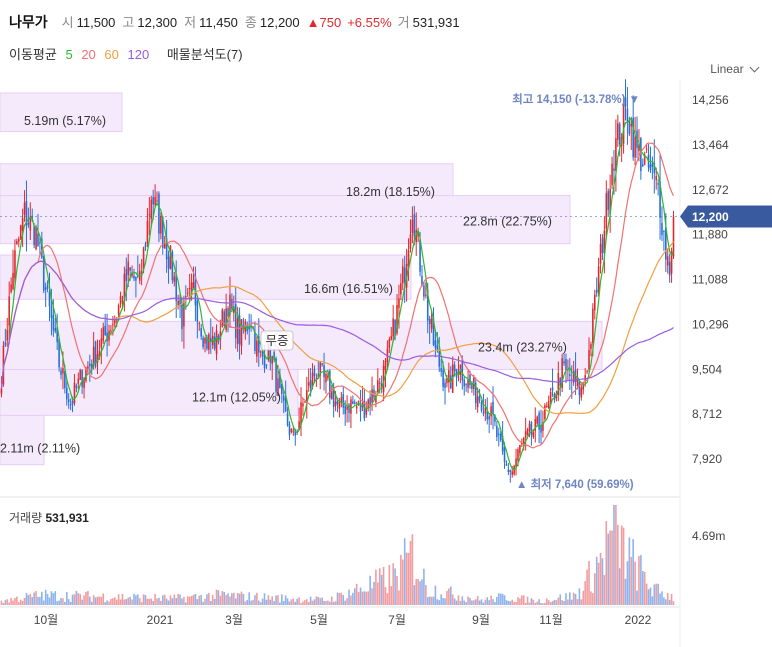 The image size is (772, 647). Describe the element at coordinates (710, 100) in the screenshot. I see `y-tick-label: 14,256` at that location.